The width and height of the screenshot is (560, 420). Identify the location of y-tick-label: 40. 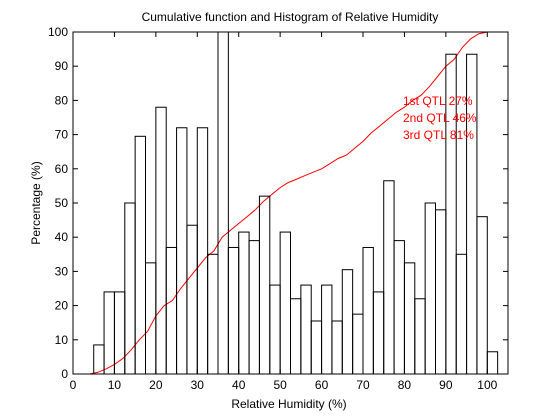
(62, 237).